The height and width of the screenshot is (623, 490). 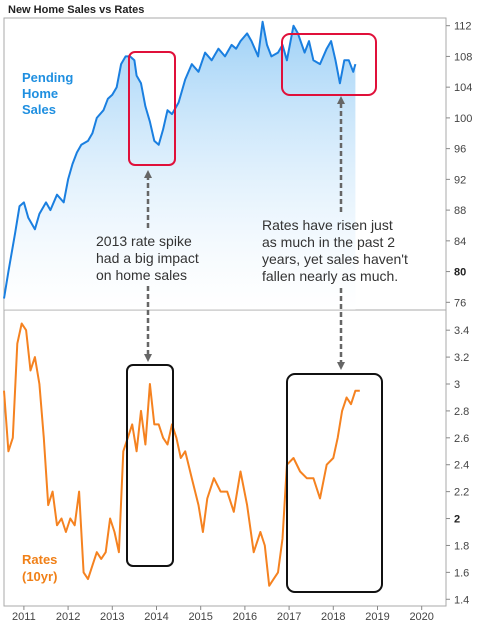 What do you see at coordinates (461, 573) in the screenshot?
I see `rates-y-tick-label: 1.6` at bounding box center [461, 573].